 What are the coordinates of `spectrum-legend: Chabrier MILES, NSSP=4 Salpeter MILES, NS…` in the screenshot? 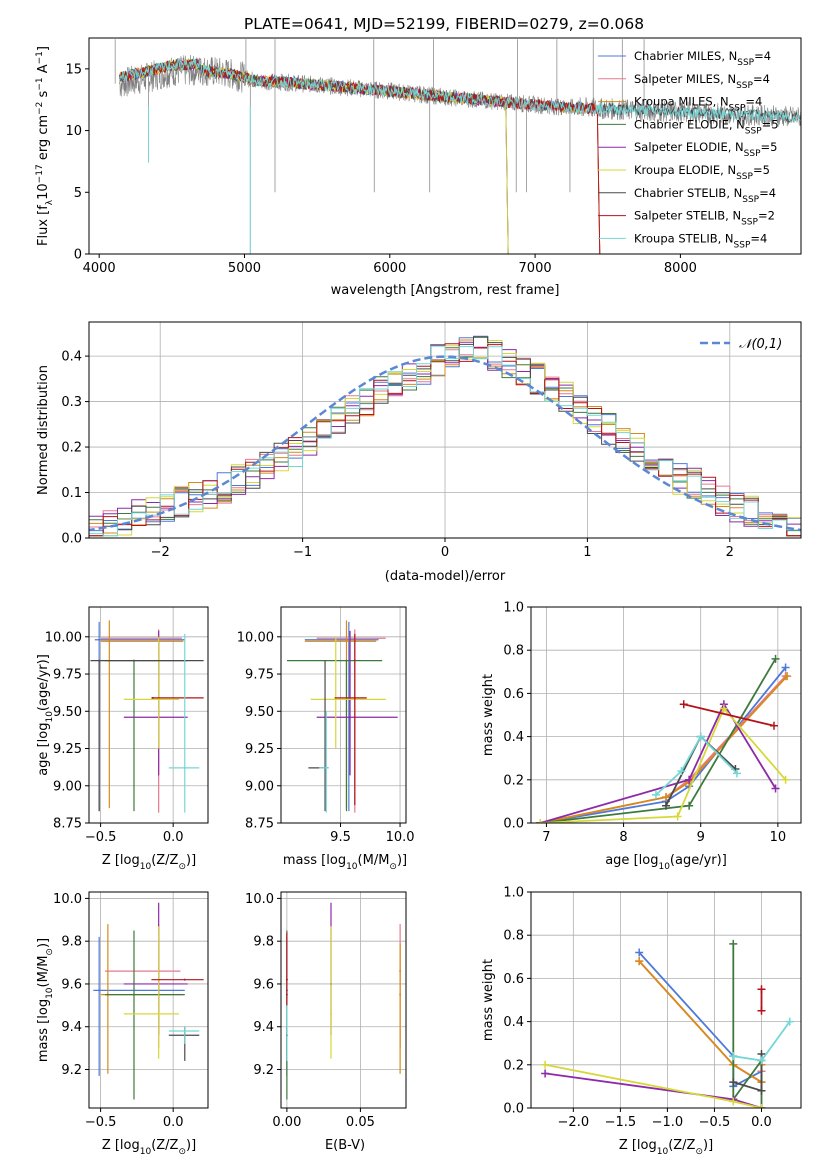 It's located at (688, 149).